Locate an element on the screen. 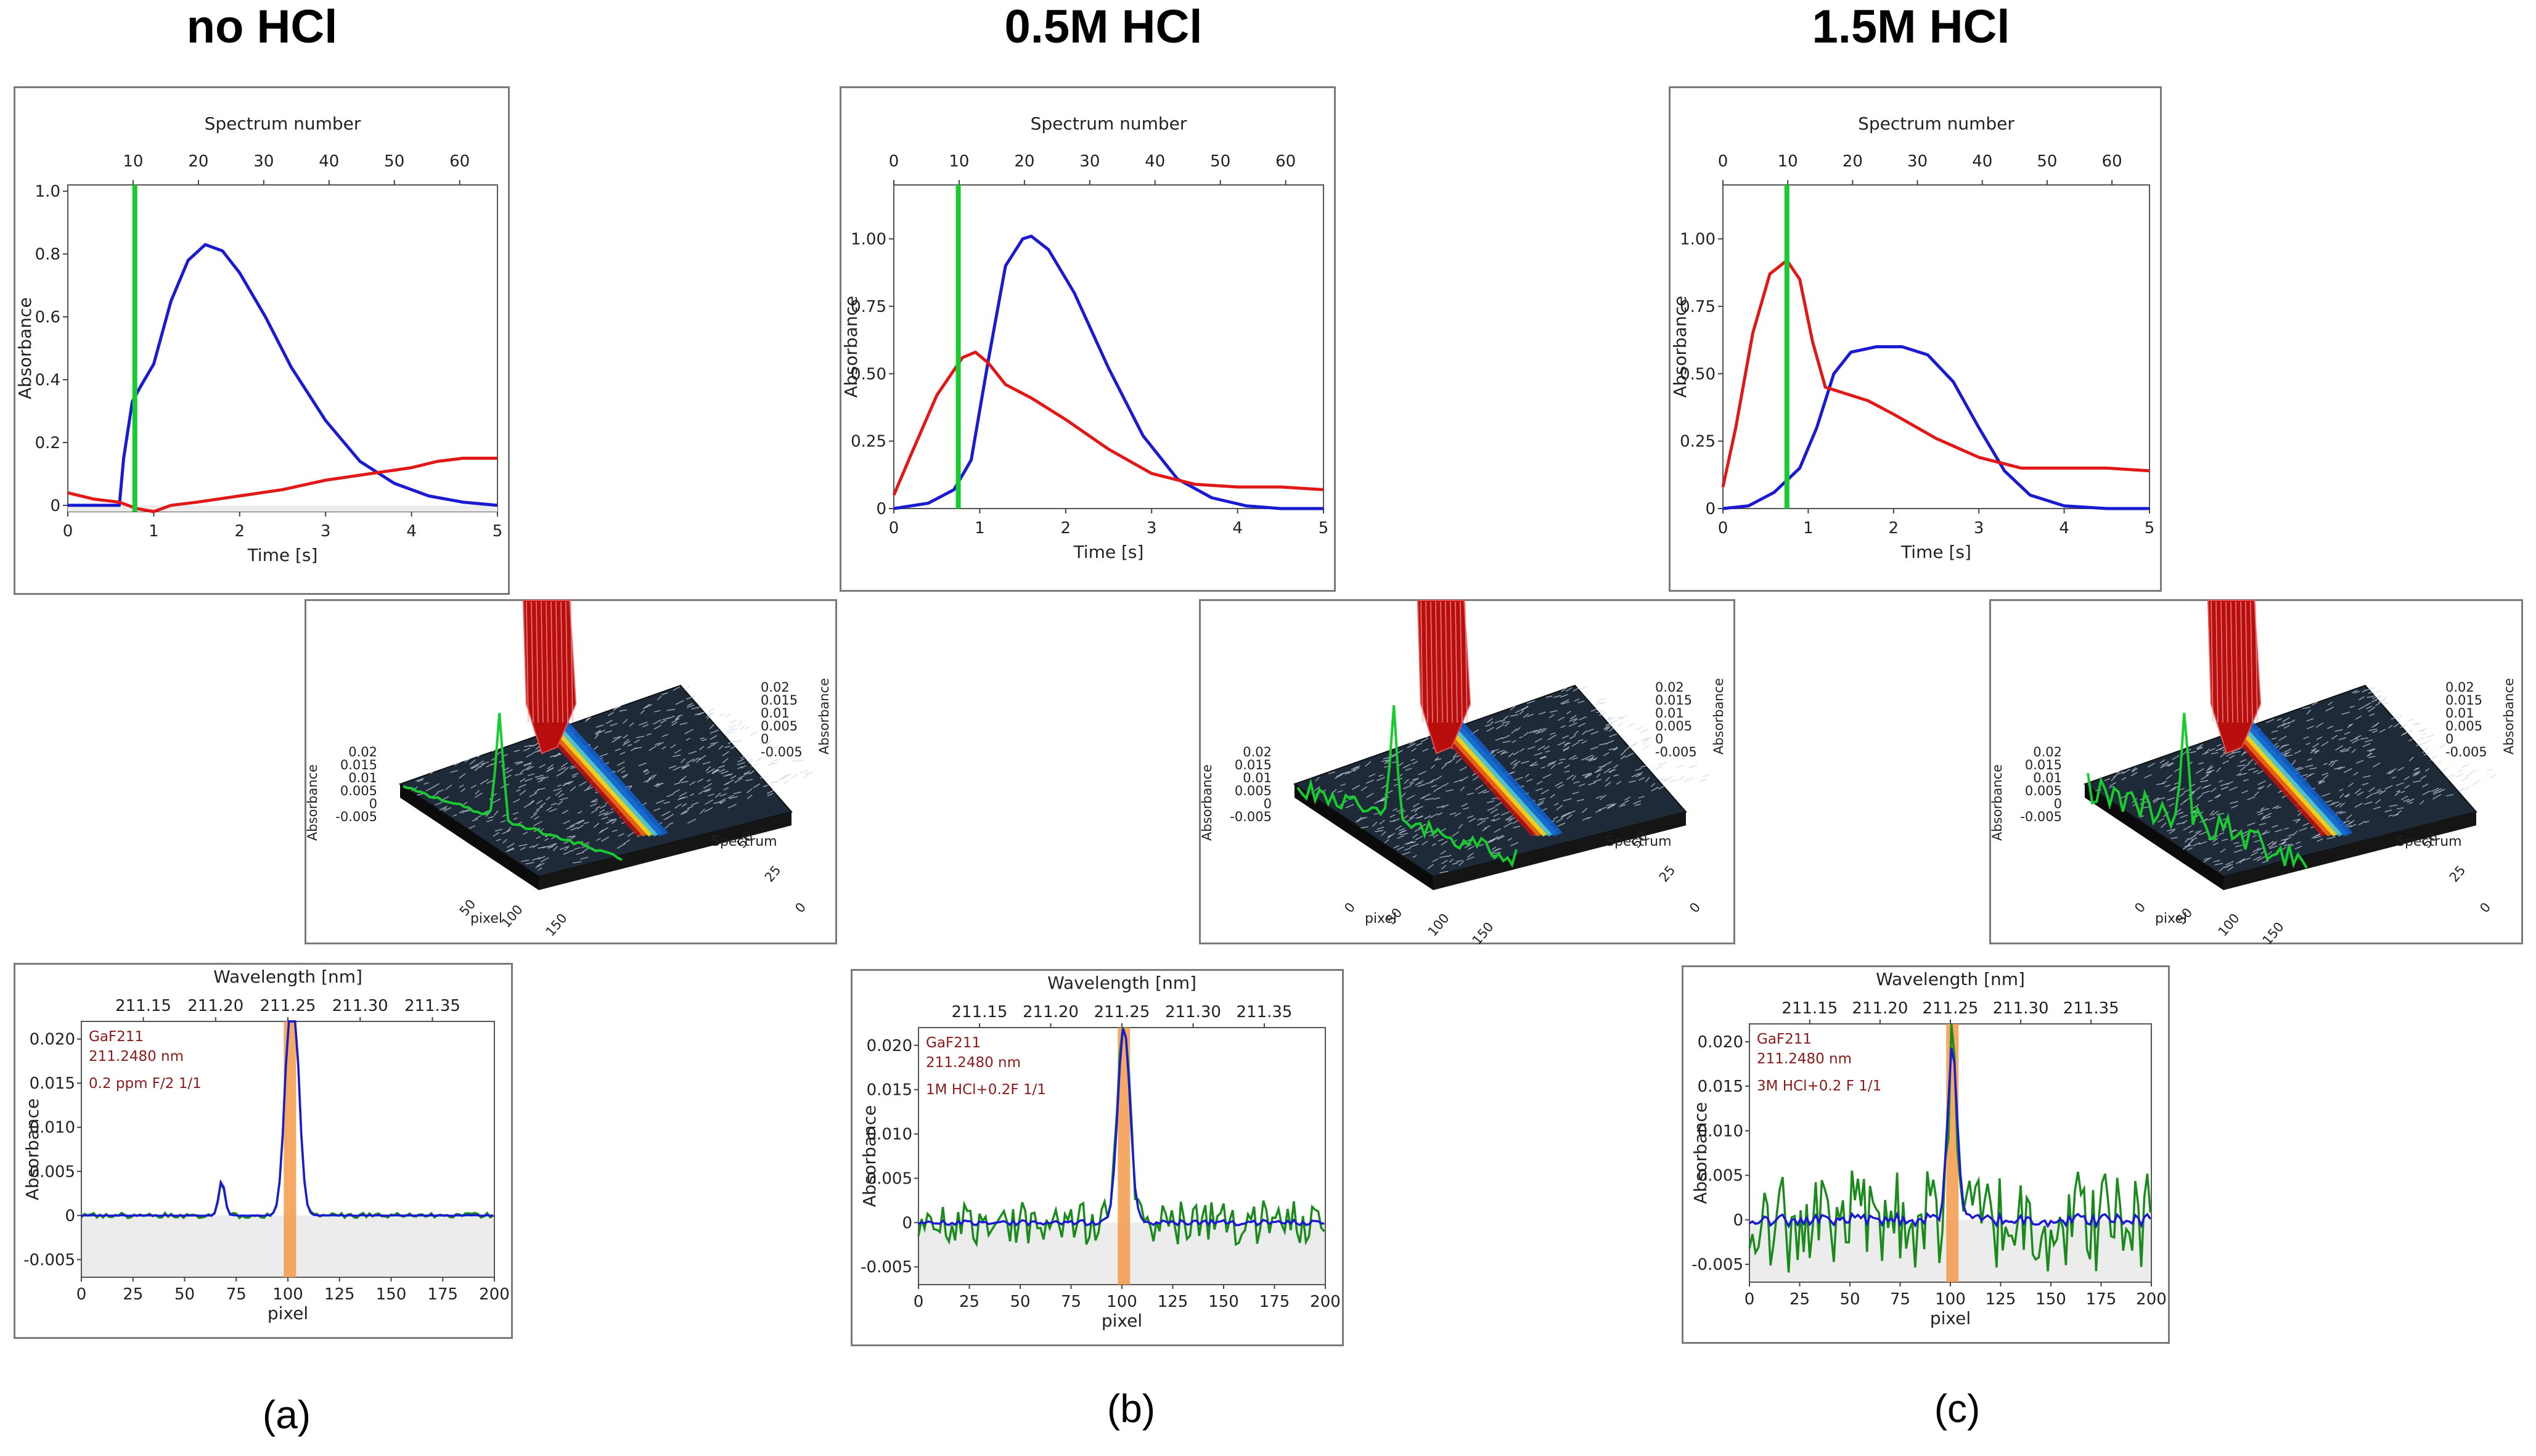 The height and width of the screenshot is (1456, 2536). top-tick-label: 20 is located at coordinates (198, 161).